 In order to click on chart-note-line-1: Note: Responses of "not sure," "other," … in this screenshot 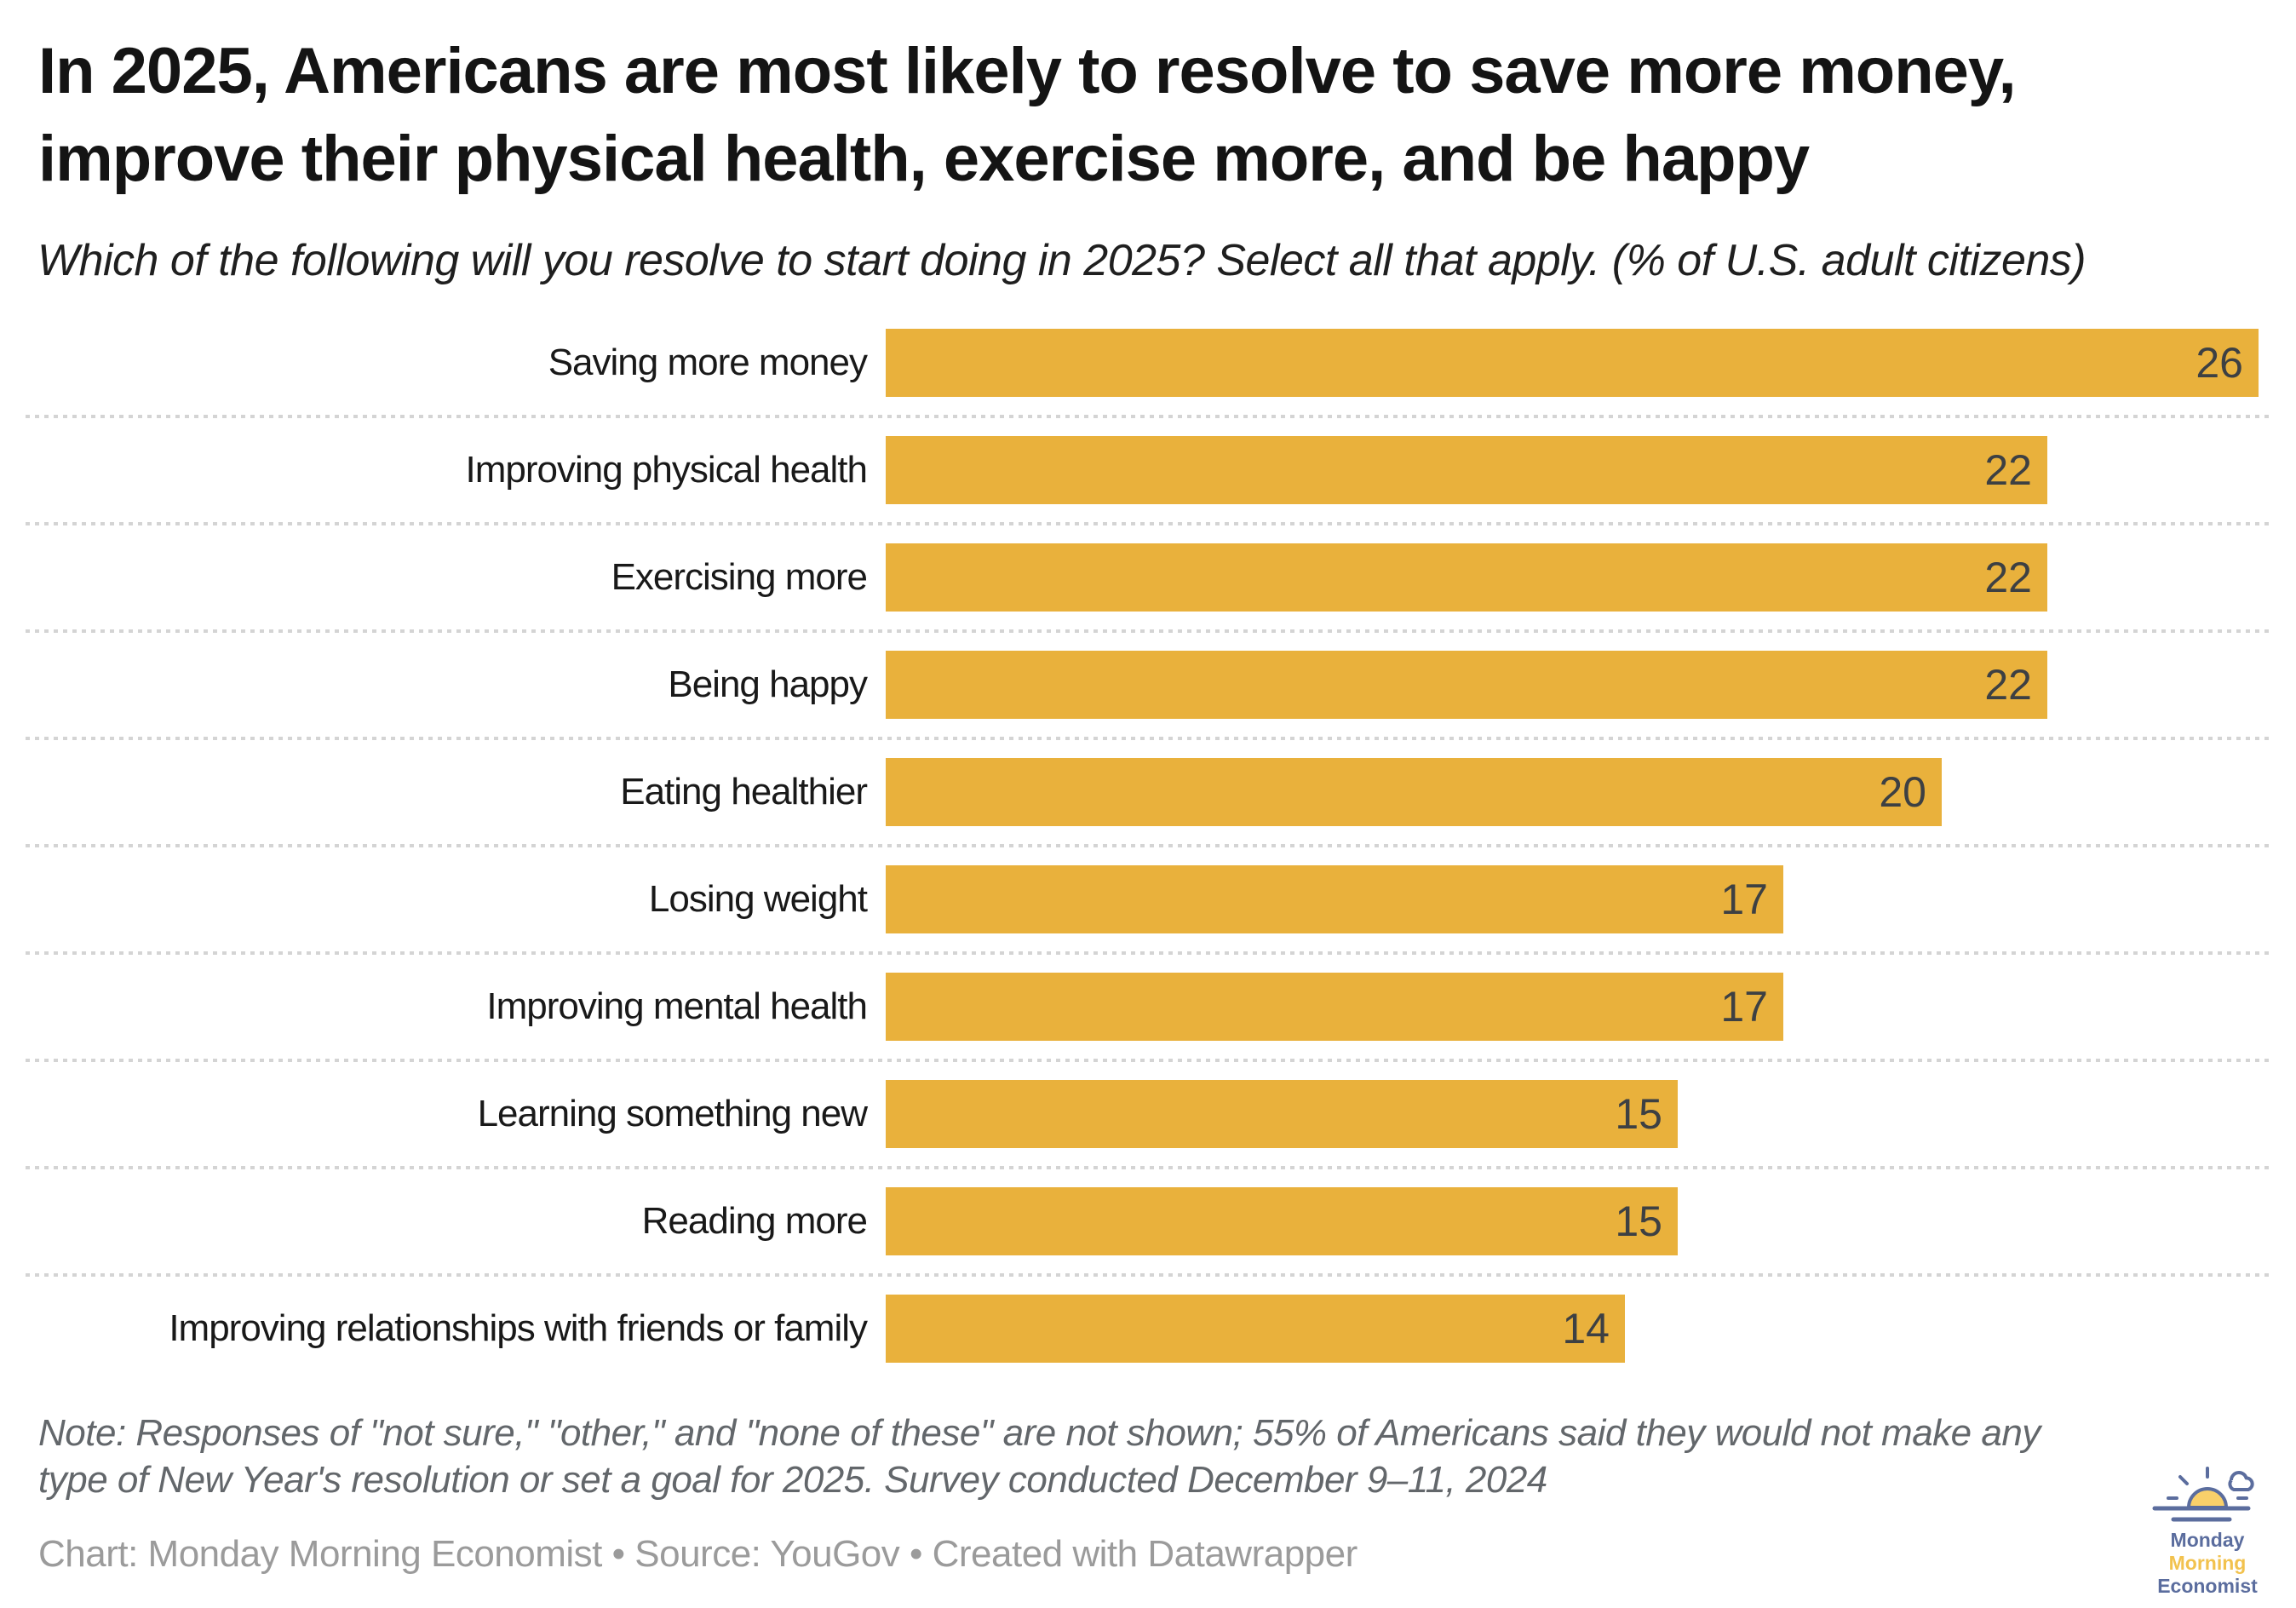, I will do `click(1039, 1433)`.